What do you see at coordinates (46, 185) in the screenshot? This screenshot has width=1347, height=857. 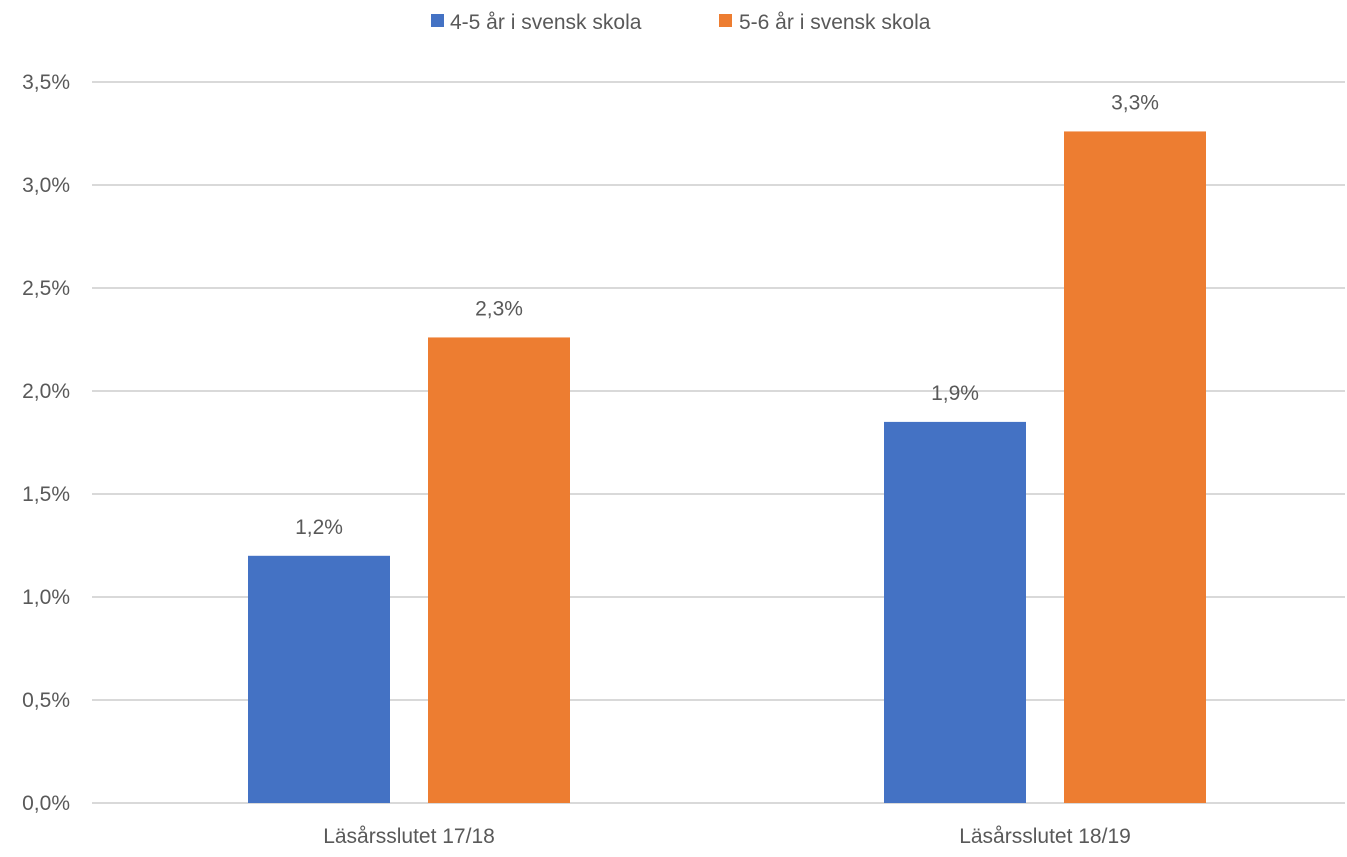 I see `y-tick-label: 3,0%` at bounding box center [46, 185].